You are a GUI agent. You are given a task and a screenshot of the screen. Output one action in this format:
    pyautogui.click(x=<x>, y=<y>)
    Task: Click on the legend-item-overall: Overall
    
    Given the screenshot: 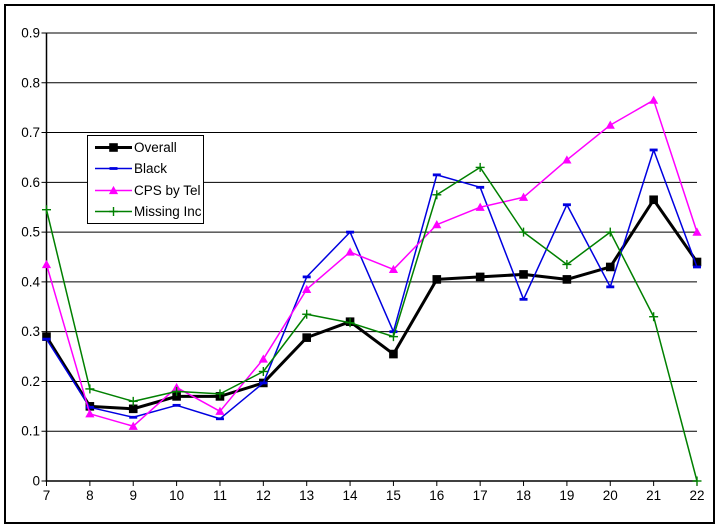 What is the action you would take?
    pyautogui.click(x=149, y=147)
    